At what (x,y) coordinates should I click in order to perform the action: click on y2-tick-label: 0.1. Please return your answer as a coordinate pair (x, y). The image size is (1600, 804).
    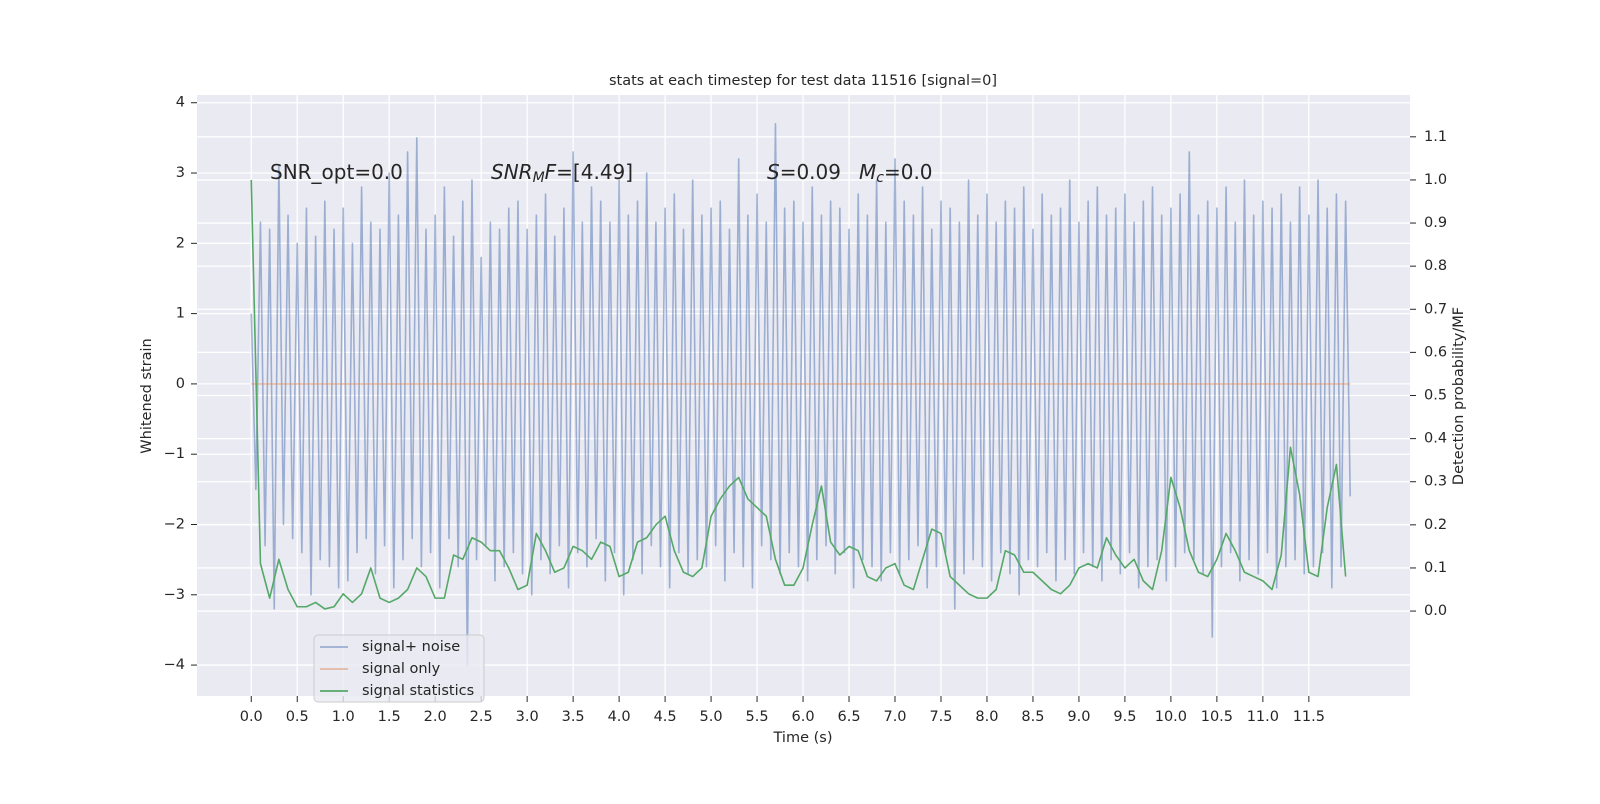
    Looking at the image, I should click on (1435, 568).